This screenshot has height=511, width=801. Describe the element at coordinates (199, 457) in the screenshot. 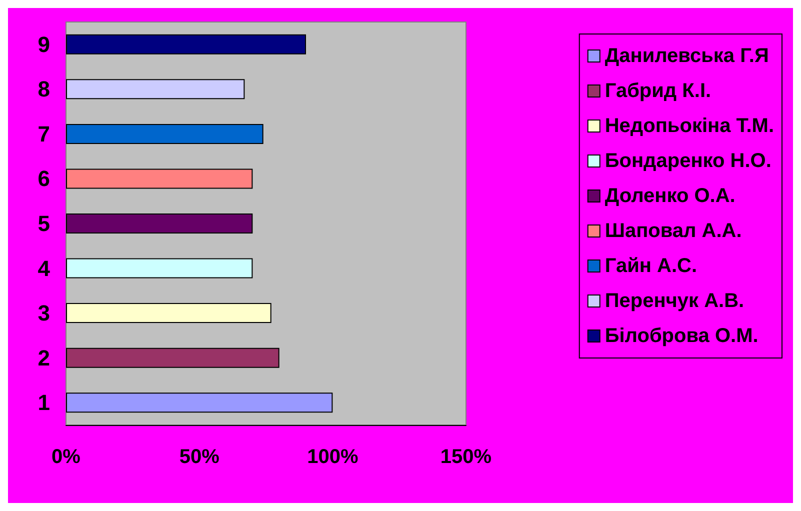

I see `x-tick-label: 50%` at that location.